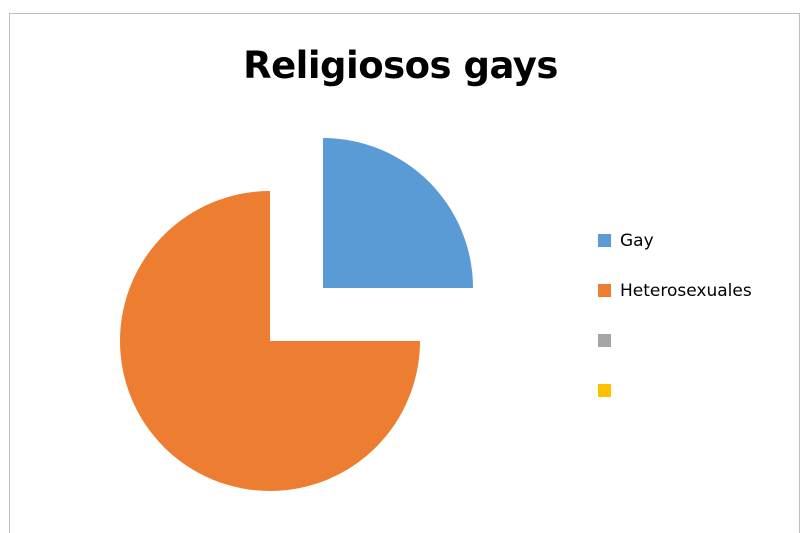  I want to click on legend-item-heterosexuales: Heterosexuales, so click(698, 290).